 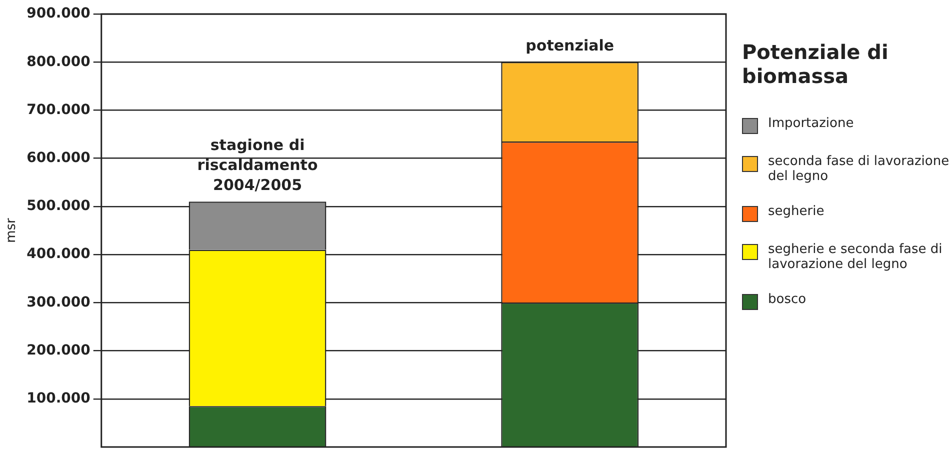 I want to click on y-axis-title: msr, so click(x=12, y=230).